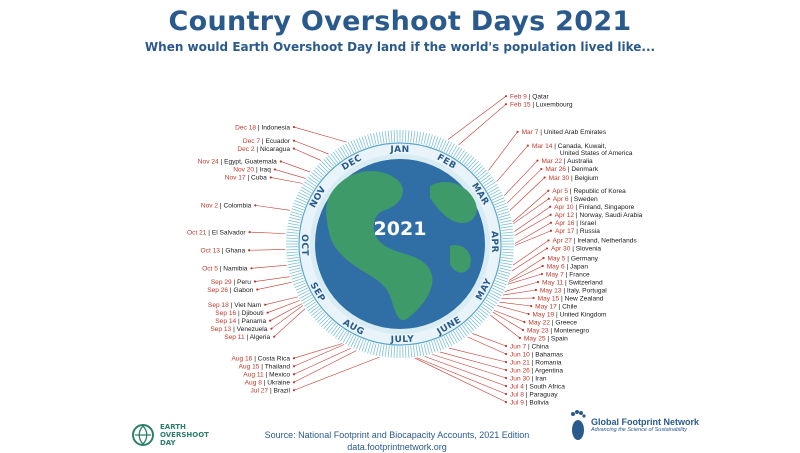 This screenshot has height=453, width=800. Describe the element at coordinates (218, 305) in the screenshot. I see `date-text: Sep 18` at that location.